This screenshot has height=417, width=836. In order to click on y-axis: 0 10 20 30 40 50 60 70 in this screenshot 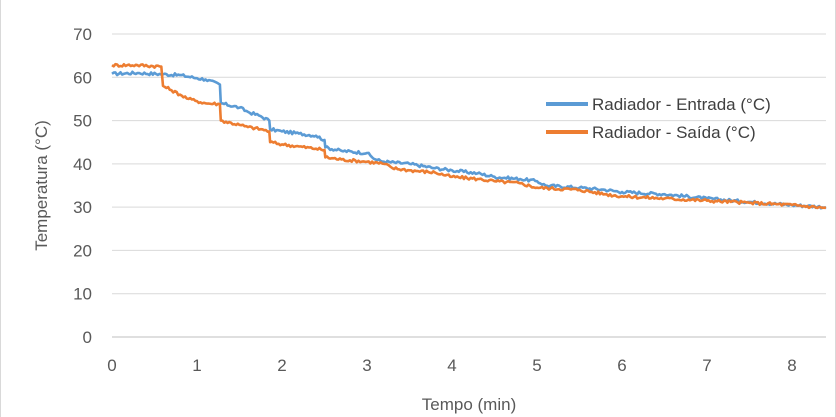, I will do `click(82, 186)`.